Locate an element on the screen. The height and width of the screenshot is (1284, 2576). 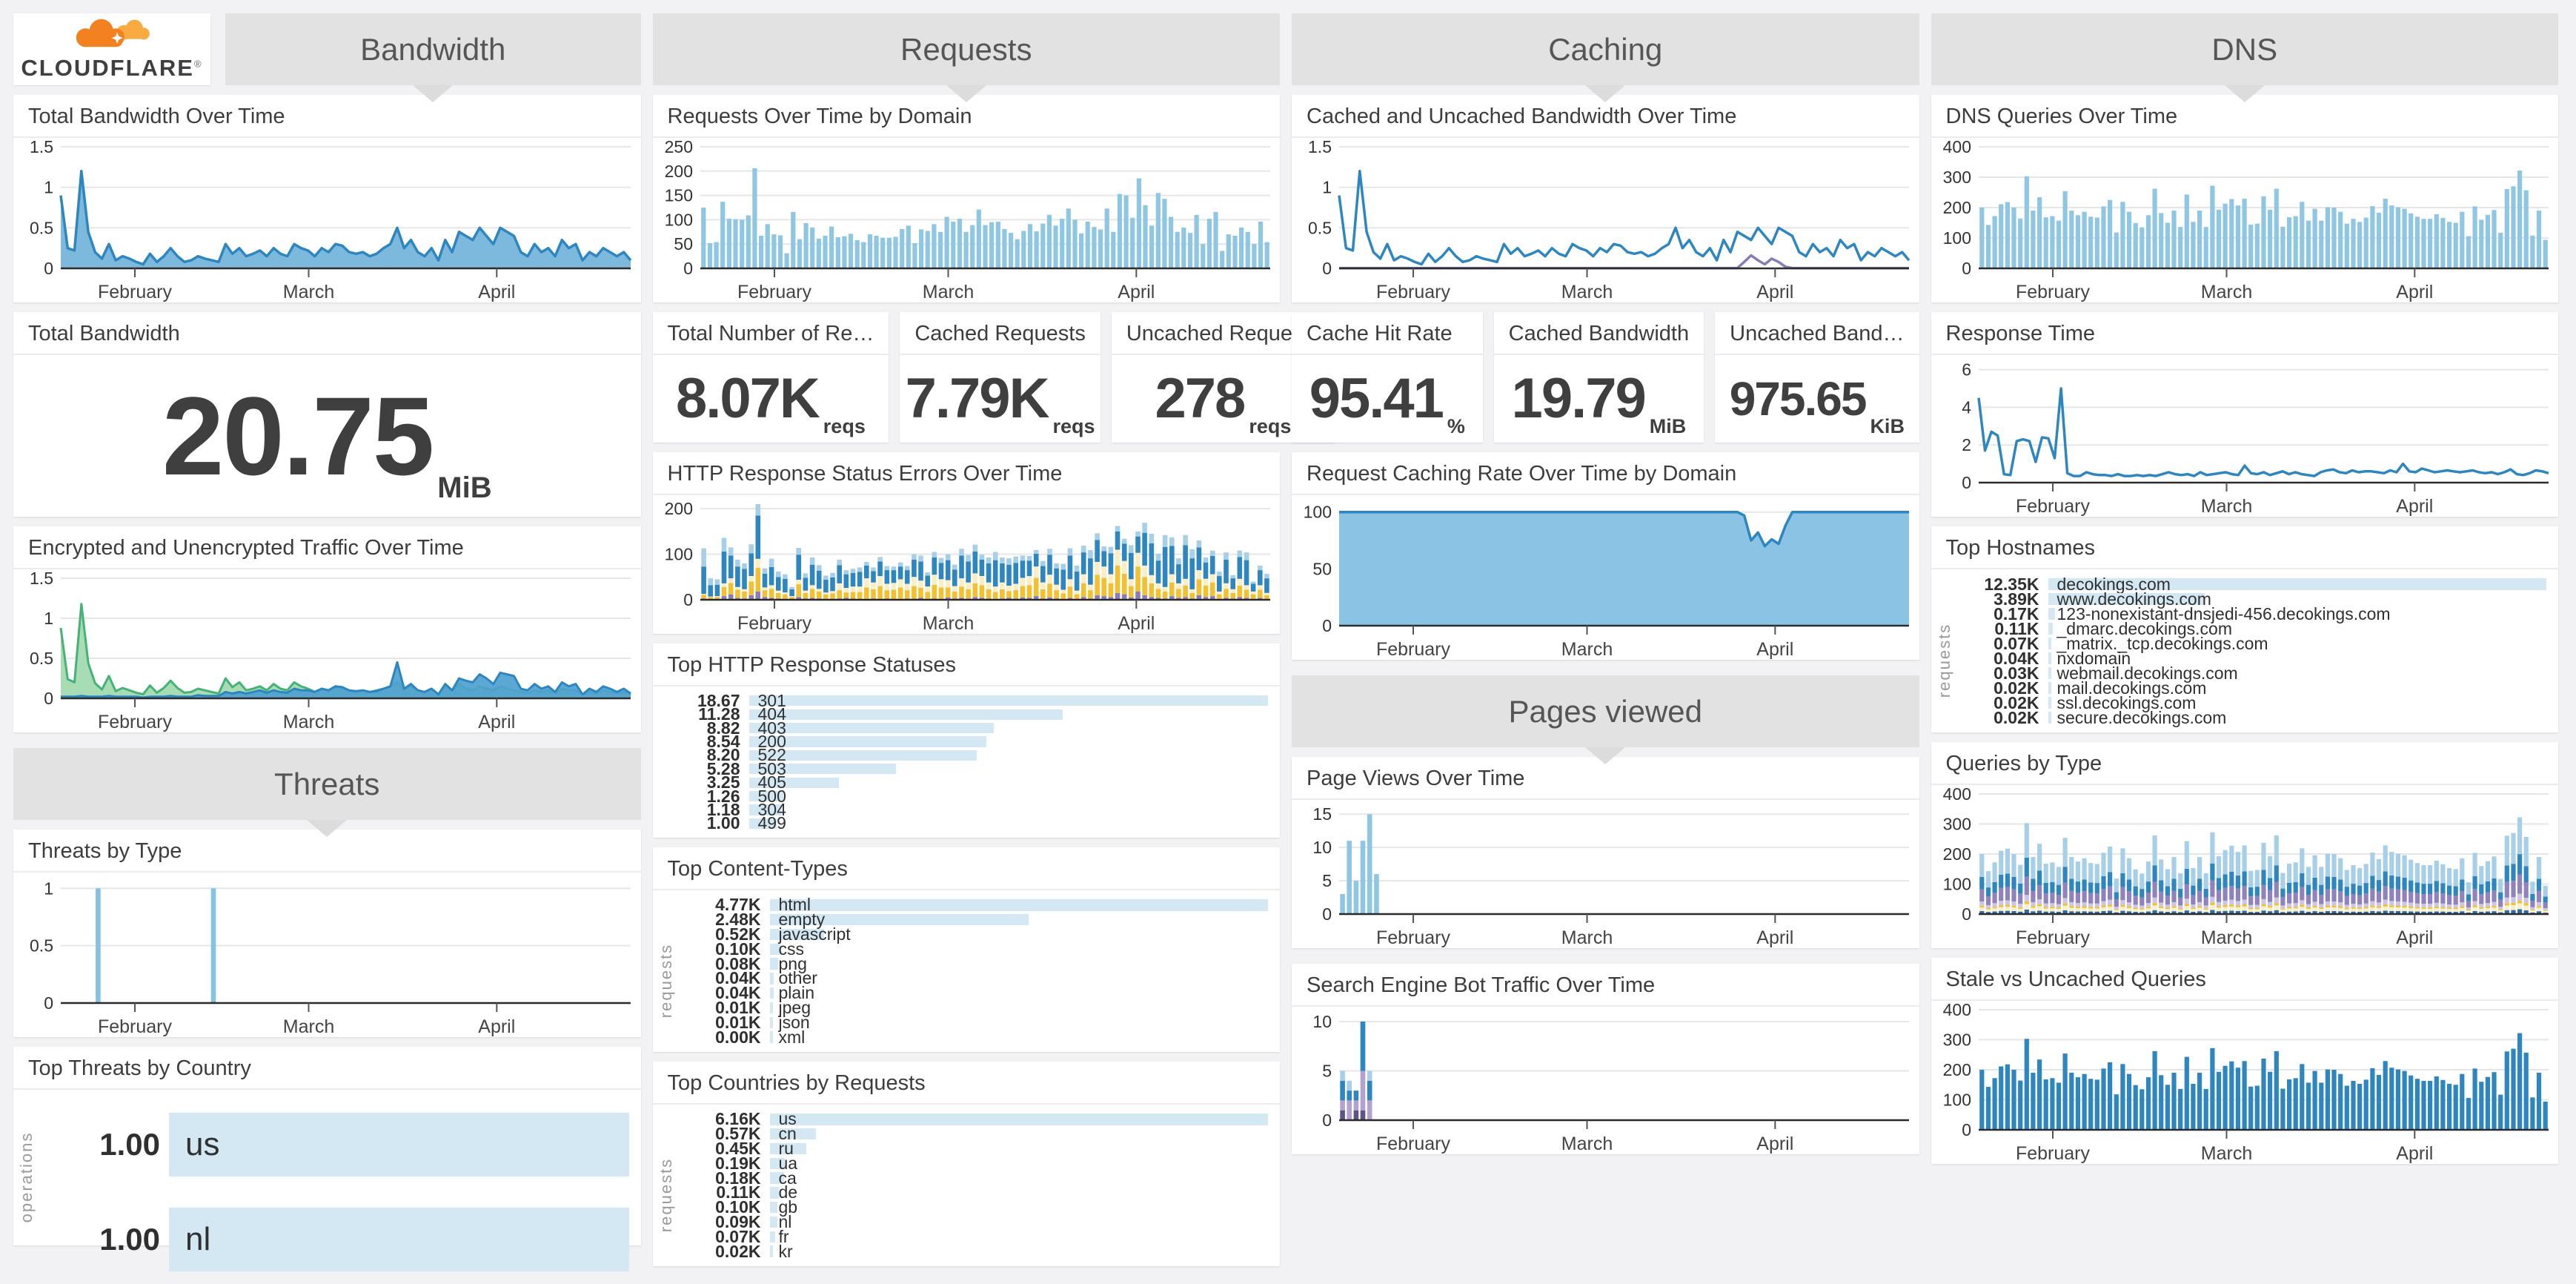
list-item-label: 500 is located at coordinates (771, 796).